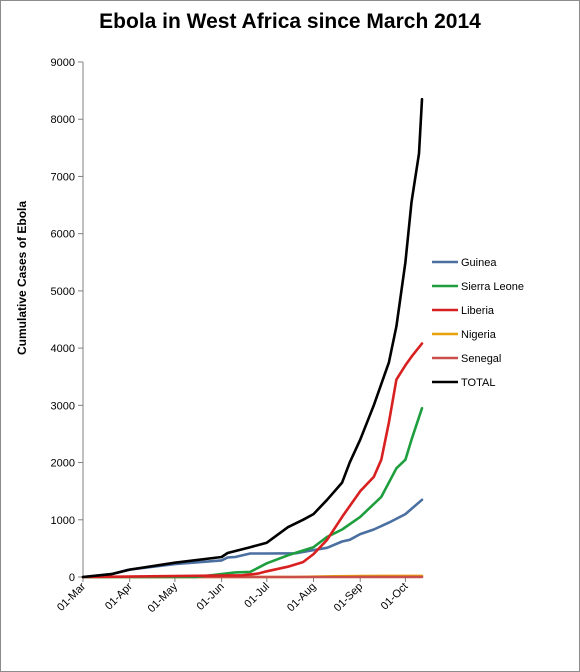  What do you see at coordinates (257, 596) in the screenshot?
I see `x-tick-label: 01-Jul` at bounding box center [257, 596].